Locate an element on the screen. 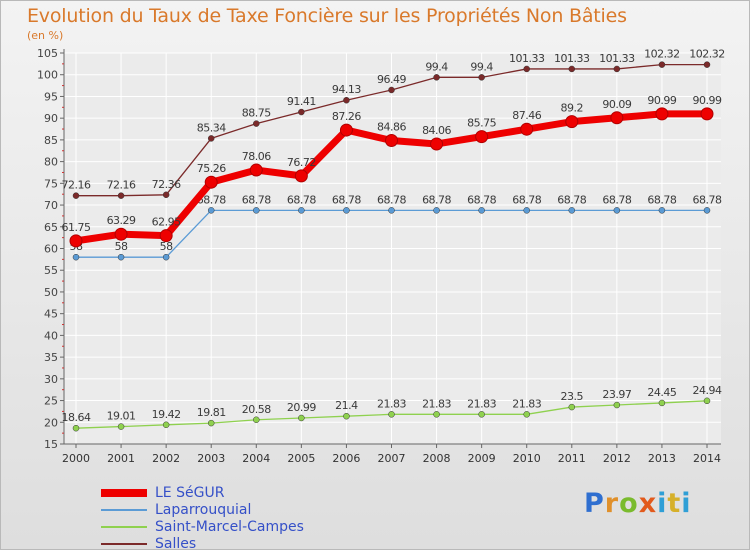 Image resolution: width=750 pixels, height=553 pixels. y-tick-label: 75 is located at coordinates (51, 183).